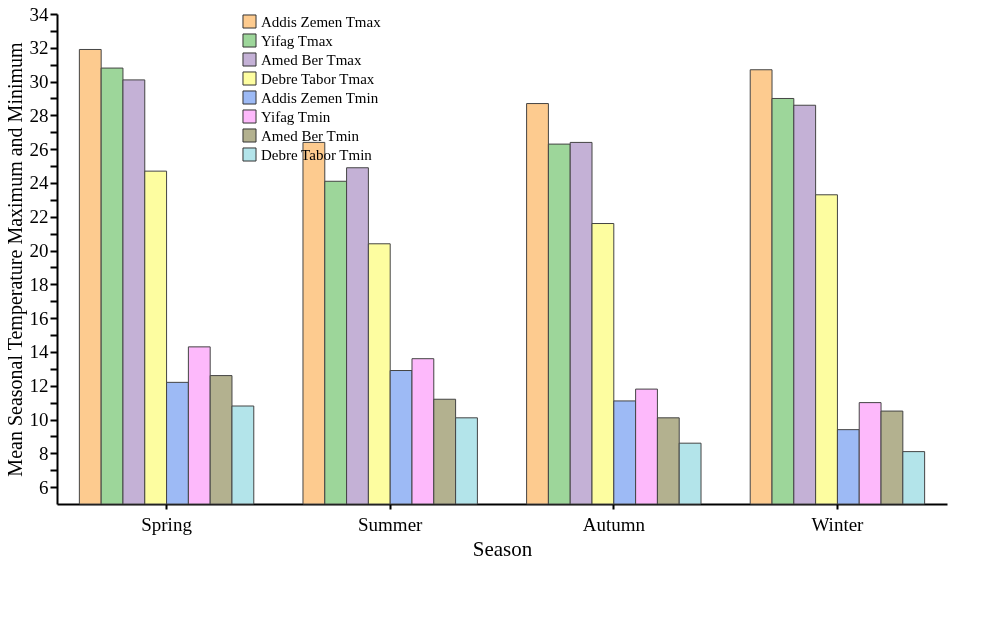 Image resolution: width=1007 pixels, height=626 pixels. Describe the element at coordinates (838, 524) in the screenshot. I see `x-tick-label: Winter` at that location.